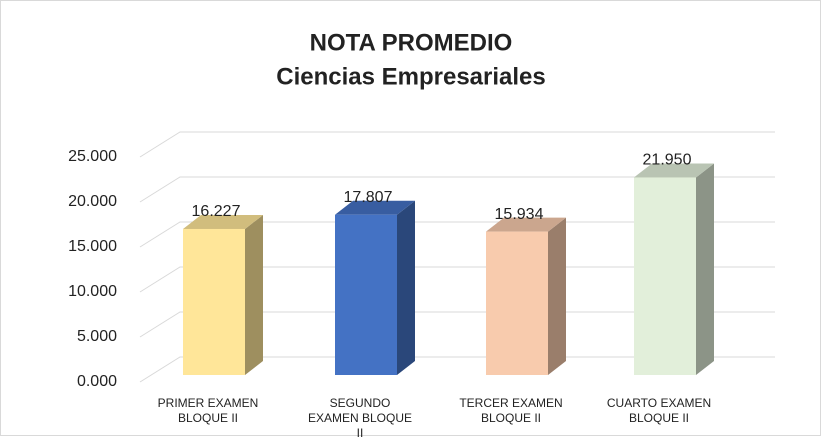 The width and height of the screenshot is (822, 437). I want to click on value-label: 16.227, so click(216, 211).